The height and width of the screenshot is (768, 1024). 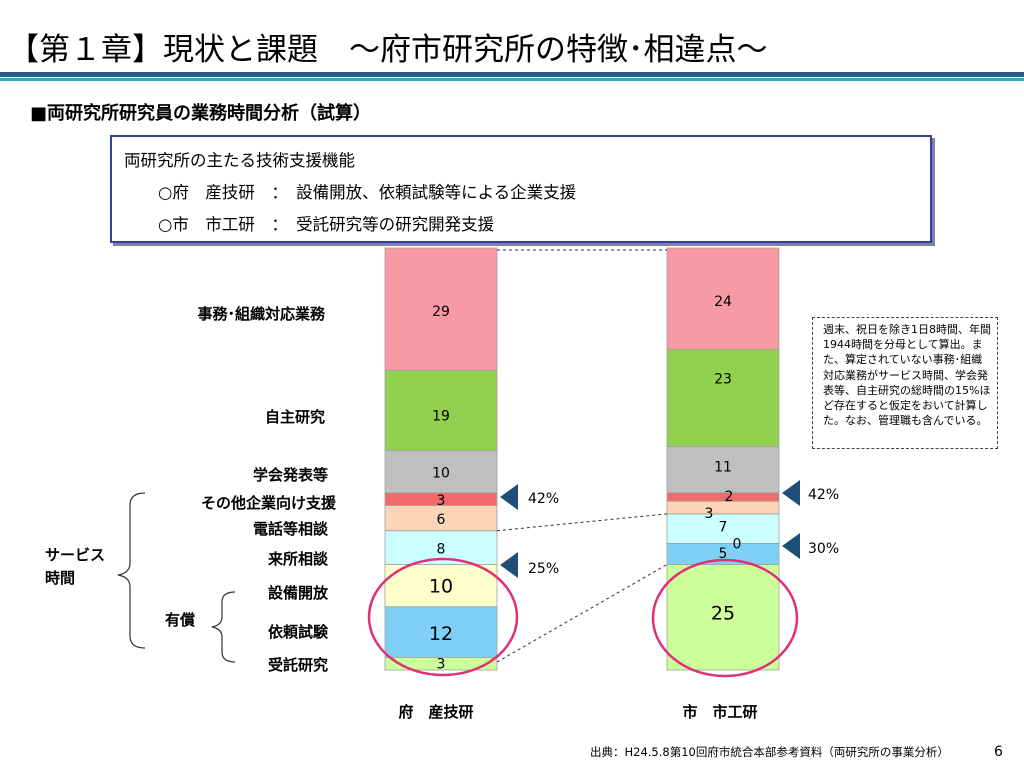 I want to click on arrow-icon-shi-bottom, so click(x=791, y=546).